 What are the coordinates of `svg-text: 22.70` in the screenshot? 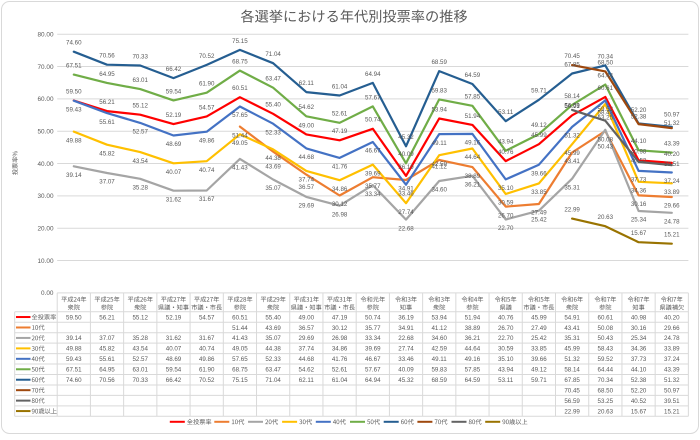 It's located at (506, 338).